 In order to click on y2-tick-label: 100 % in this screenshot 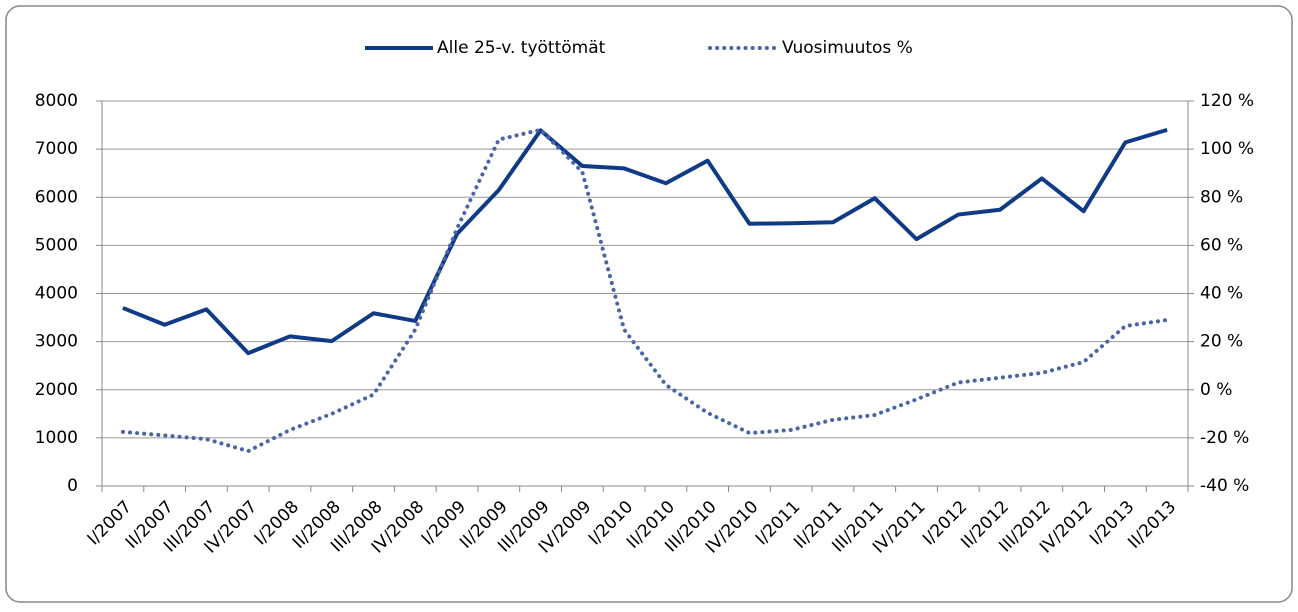, I will do `click(1227, 149)`.